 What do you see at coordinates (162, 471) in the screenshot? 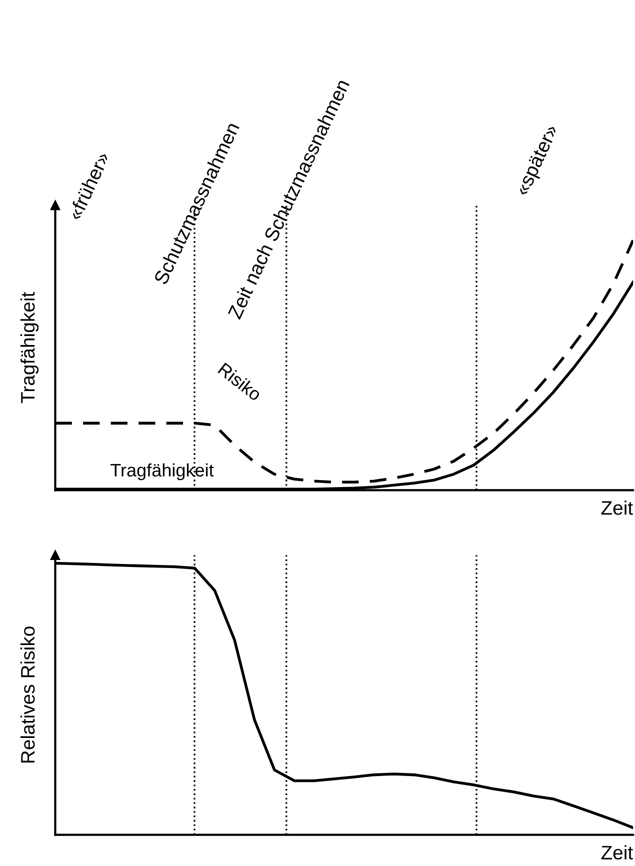
I see `series-label: Tragfähigkeit` at bounding box center [162, 471].